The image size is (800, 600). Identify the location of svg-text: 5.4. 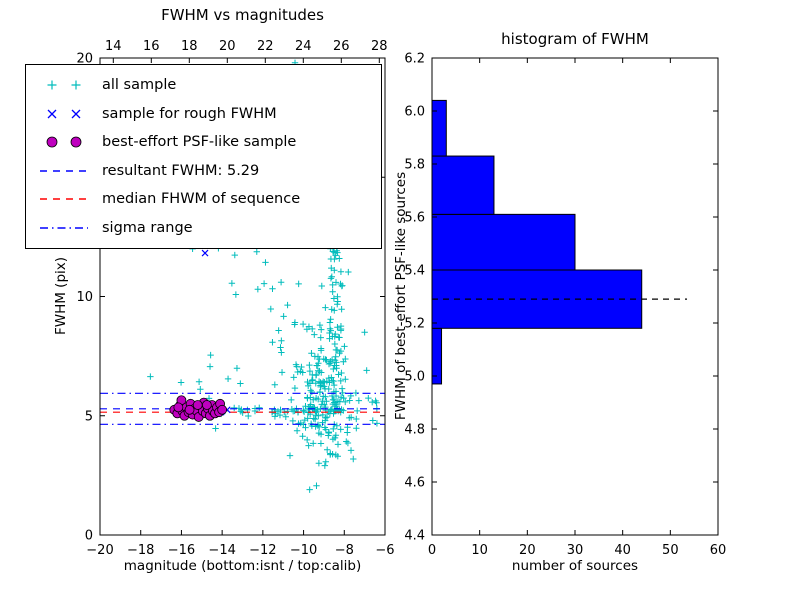
(414, 271).